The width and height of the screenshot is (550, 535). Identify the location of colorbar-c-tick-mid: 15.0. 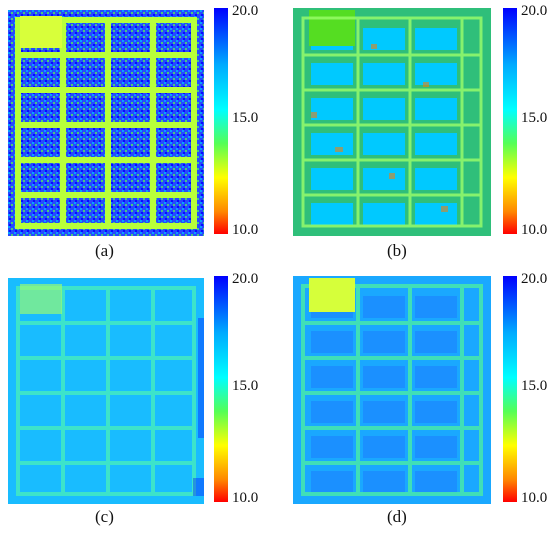
(245, 386).